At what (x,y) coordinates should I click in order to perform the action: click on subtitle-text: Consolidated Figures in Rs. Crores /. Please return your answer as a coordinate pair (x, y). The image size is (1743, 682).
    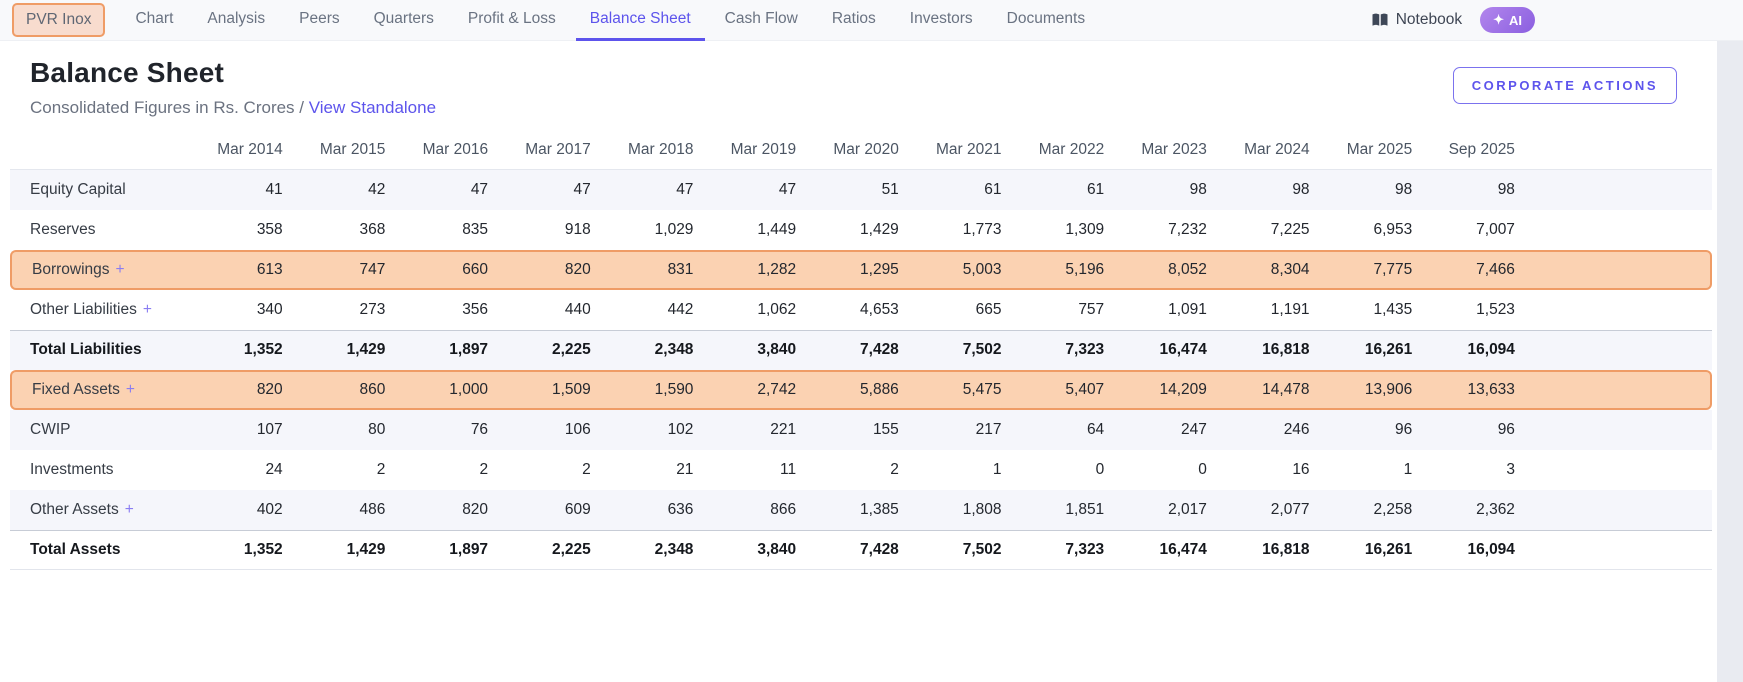
    Looking at the image, I should click on (167, 107).